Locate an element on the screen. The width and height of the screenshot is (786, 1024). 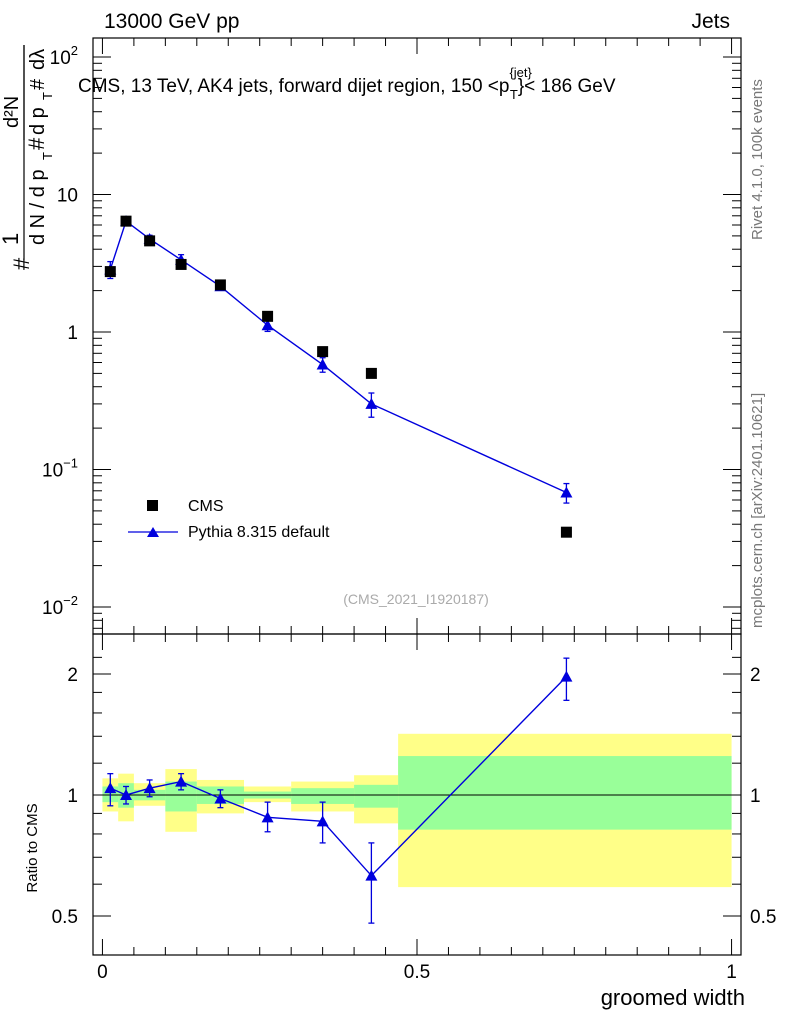
rivet-label: Rivet 4.1.0, 100k events is located at coordinates (757, 159).